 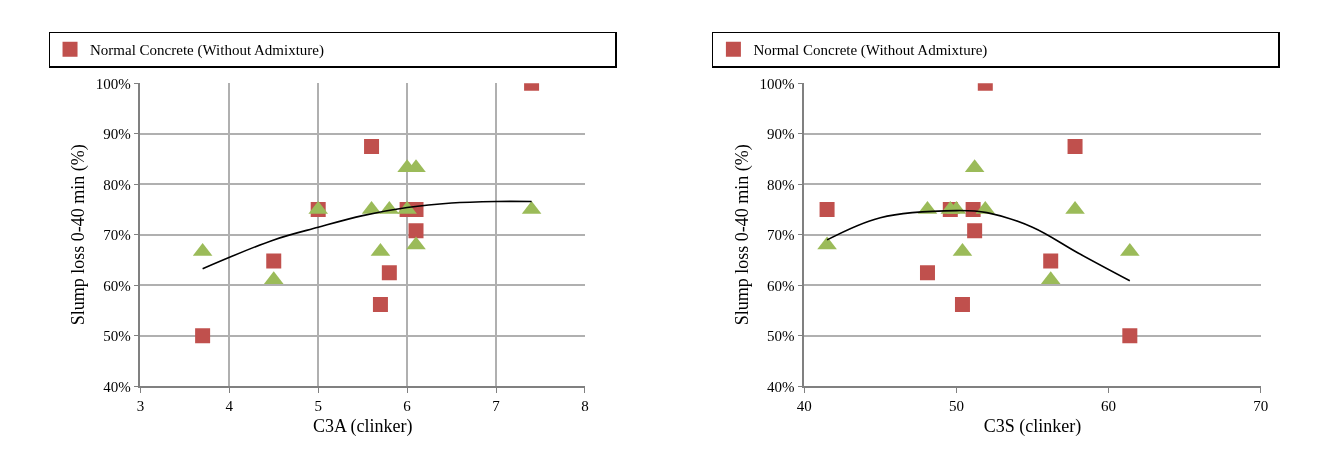 I want to click on x-axis-title: C3S (clinker), so click(x=1032, y=426).